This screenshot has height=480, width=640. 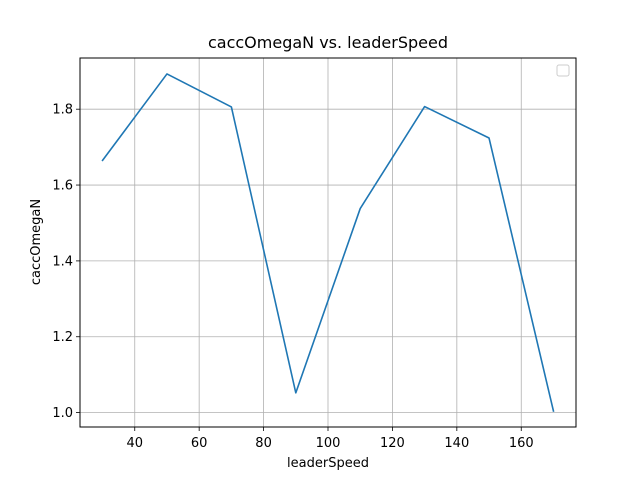 I want to click on x-axis-label: leaderSpeed, so click(x=328, y=463).